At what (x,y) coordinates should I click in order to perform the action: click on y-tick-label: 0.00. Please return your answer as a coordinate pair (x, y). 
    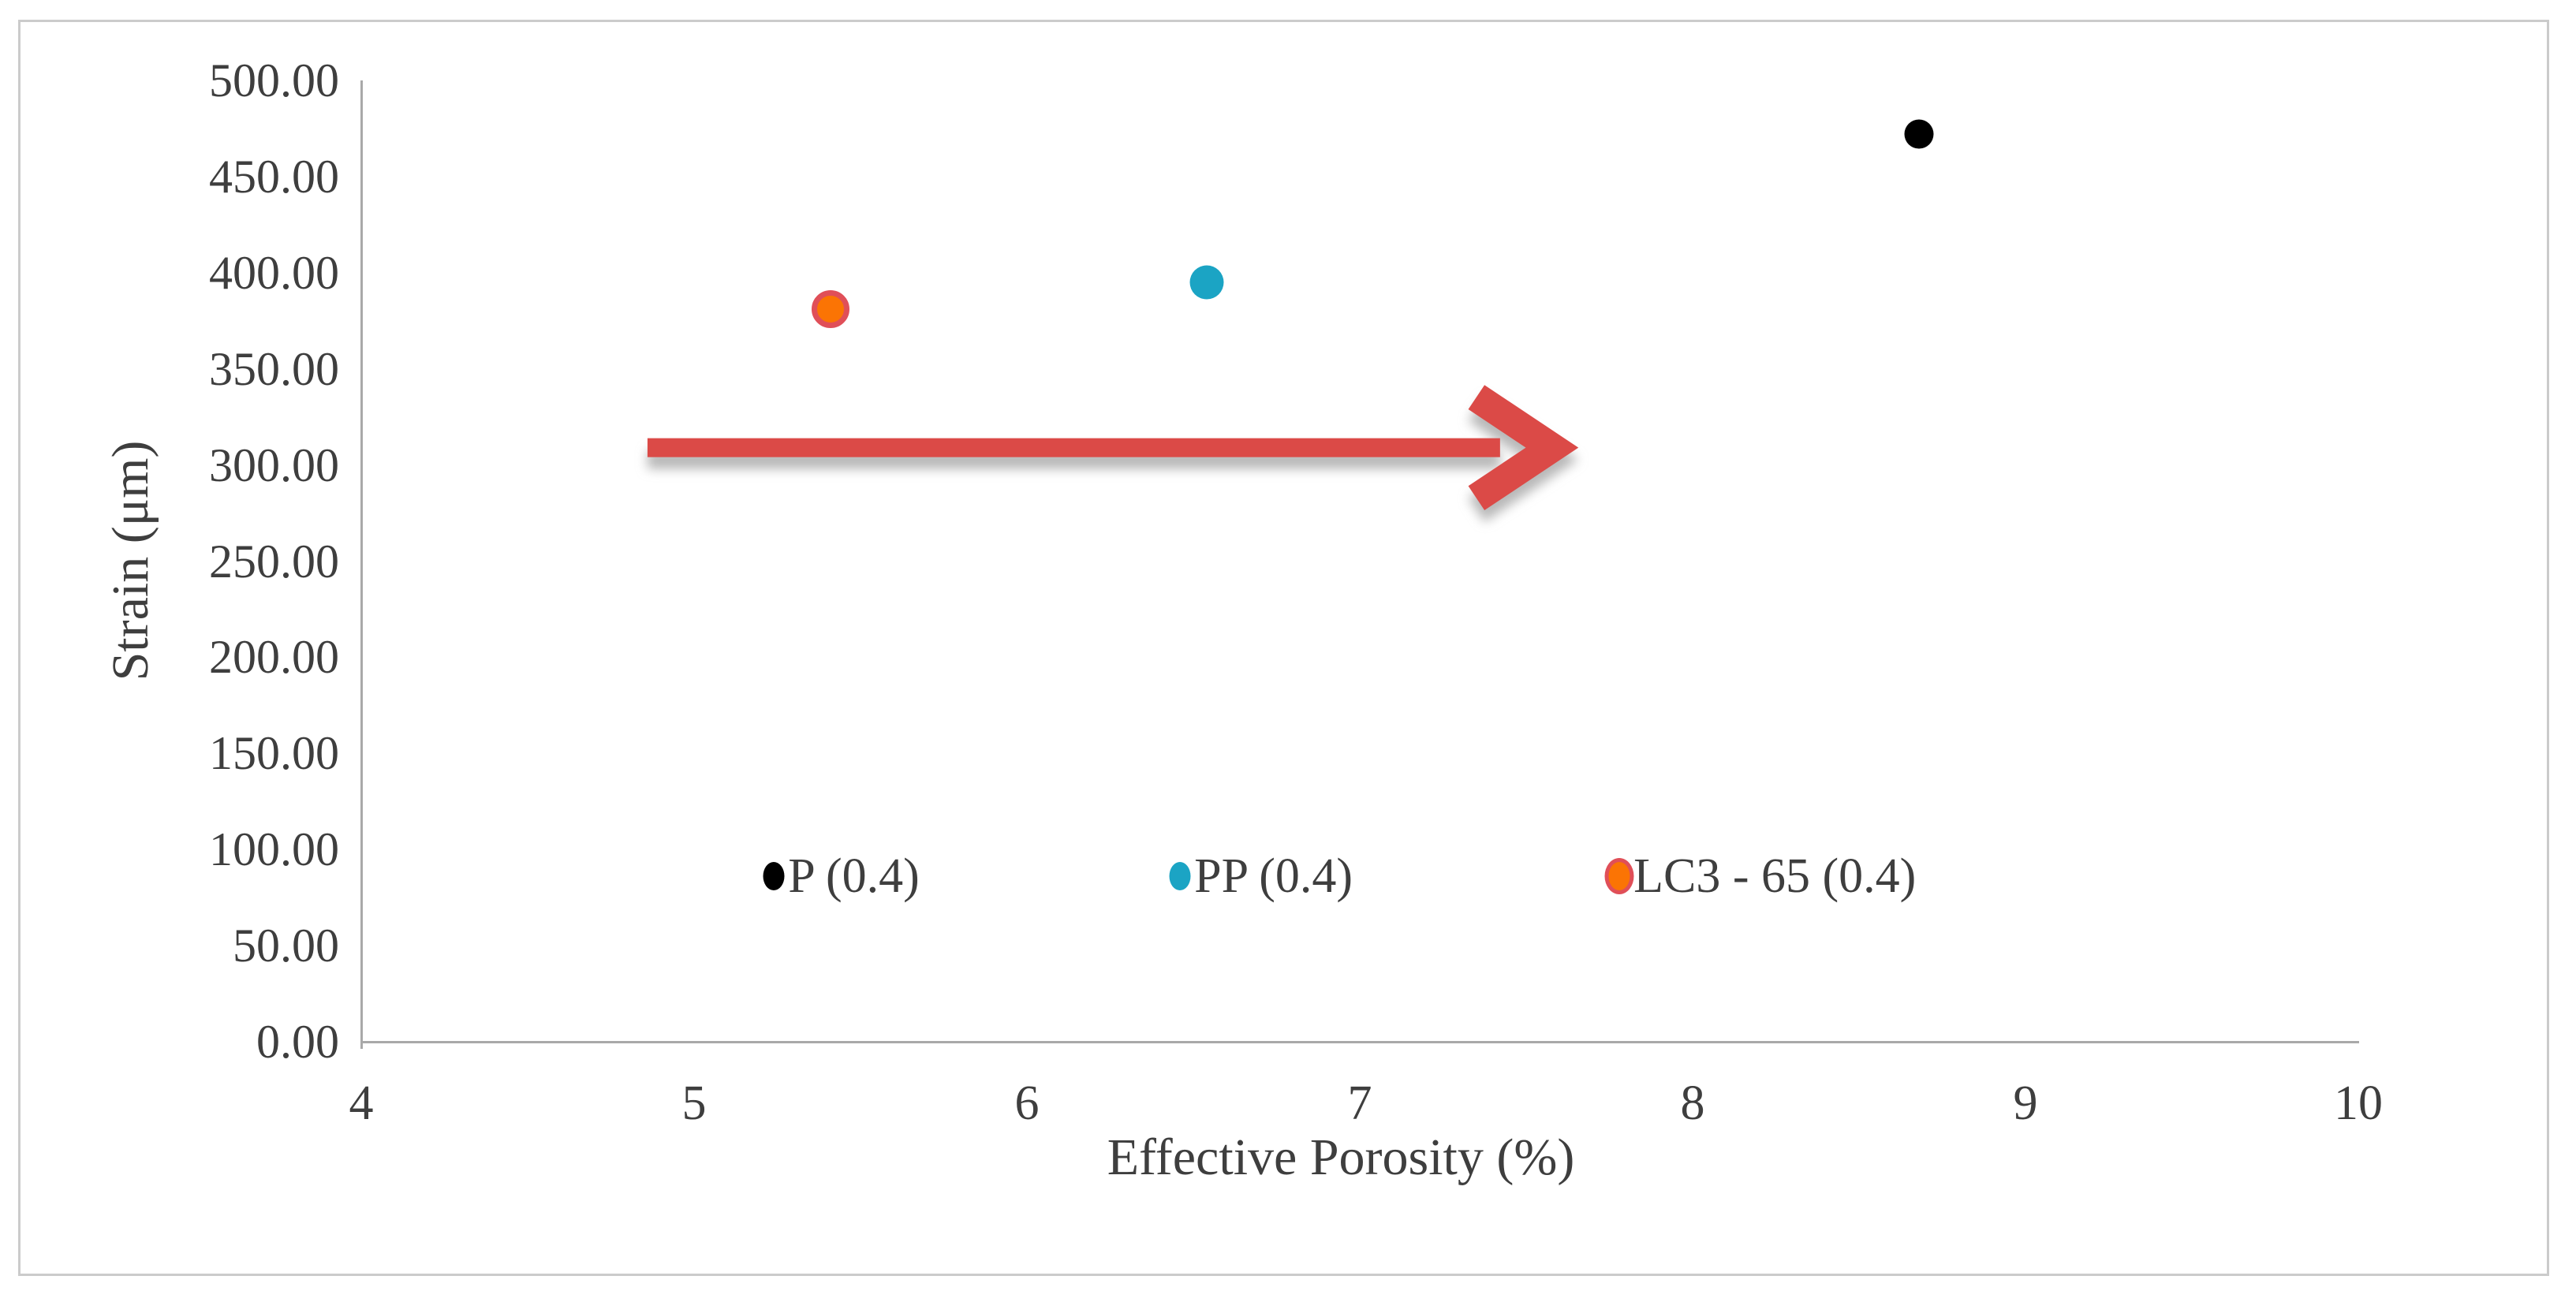
    Looking at the image, I should click on (297, 1042).